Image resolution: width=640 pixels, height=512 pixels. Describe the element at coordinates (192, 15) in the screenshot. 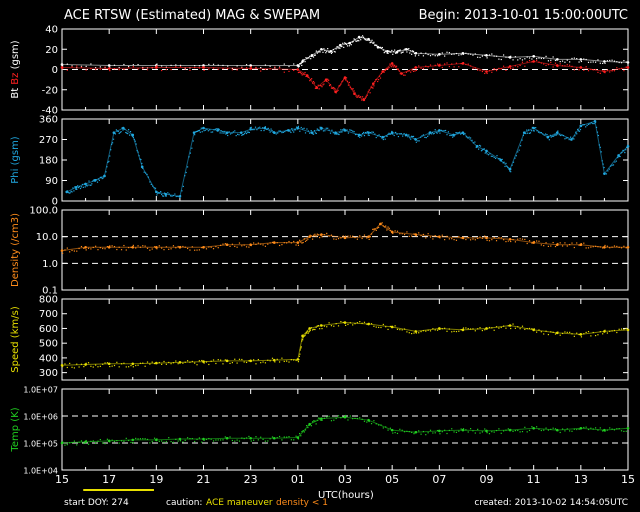

I see `chart-title: ACE RTSW (Estimated) MAG & SWEPAM` at that location.